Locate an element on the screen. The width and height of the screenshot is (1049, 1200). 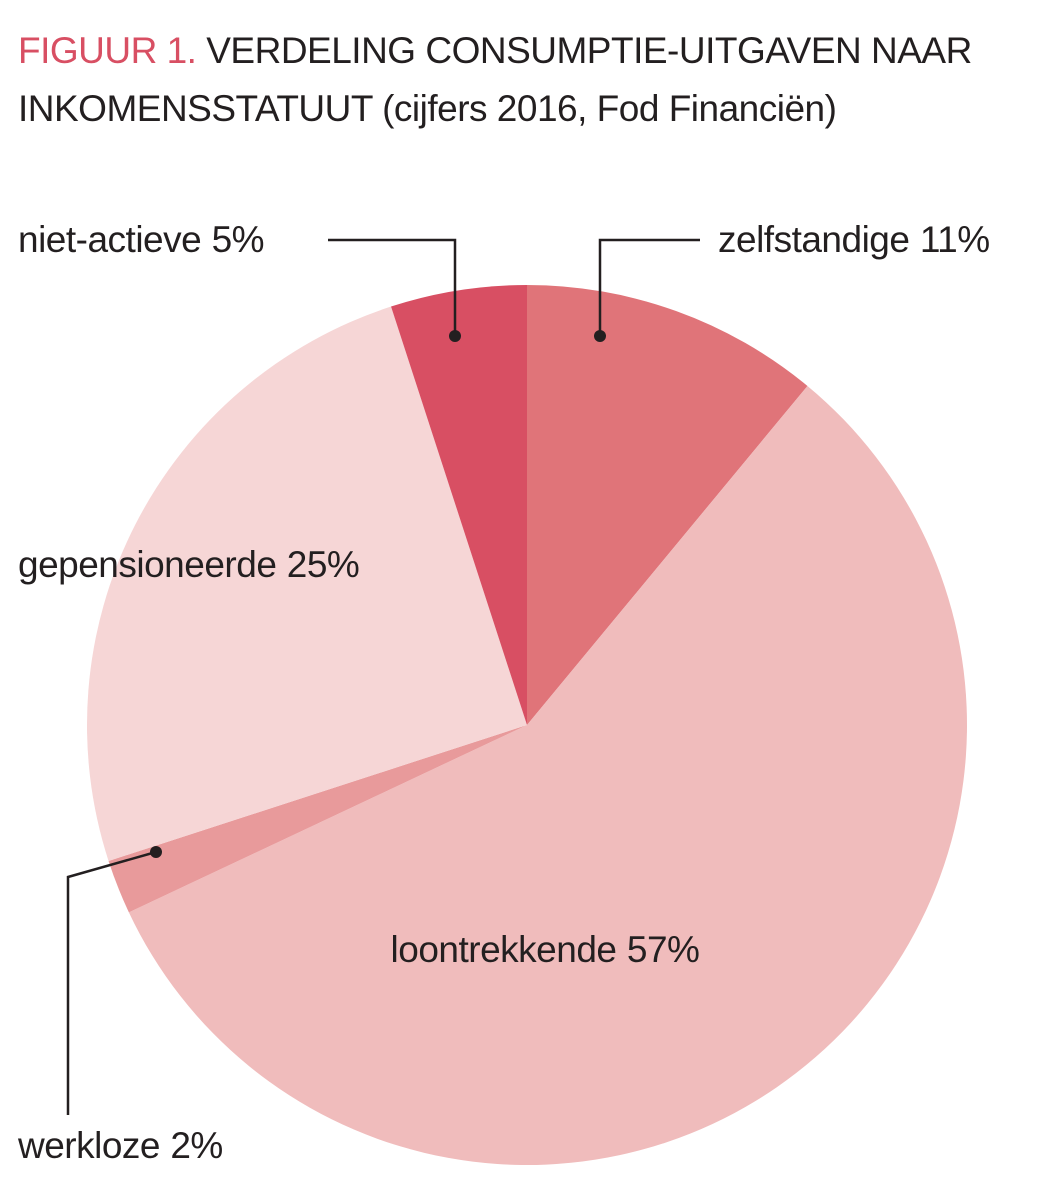
value-label: 2% is located at coordinates (196, 1145).